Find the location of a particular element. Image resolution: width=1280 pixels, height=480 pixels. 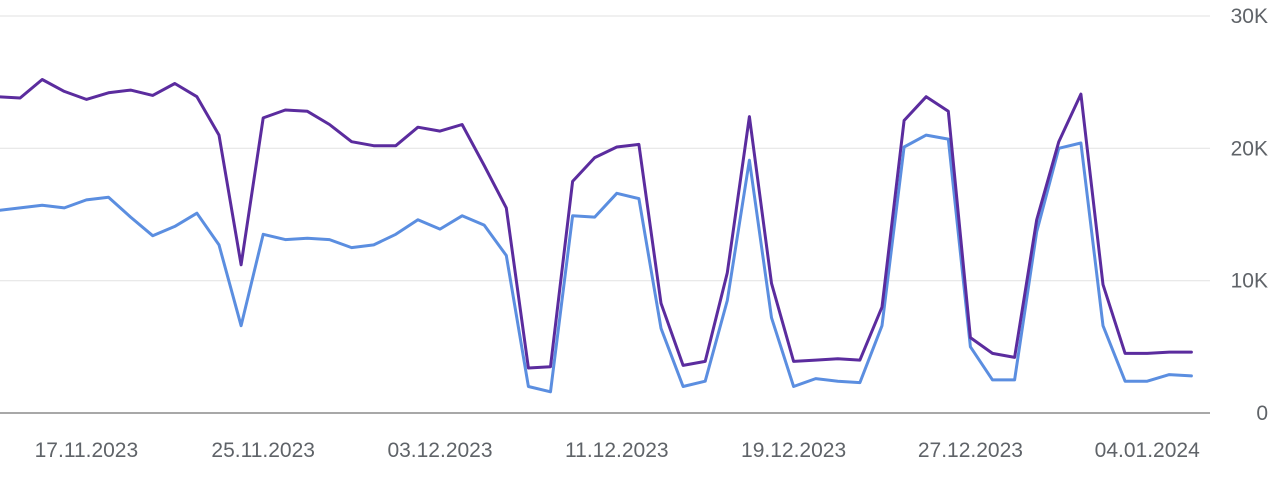

x-tick-label: 11.12.2023 is located at coordinates (617, 450).